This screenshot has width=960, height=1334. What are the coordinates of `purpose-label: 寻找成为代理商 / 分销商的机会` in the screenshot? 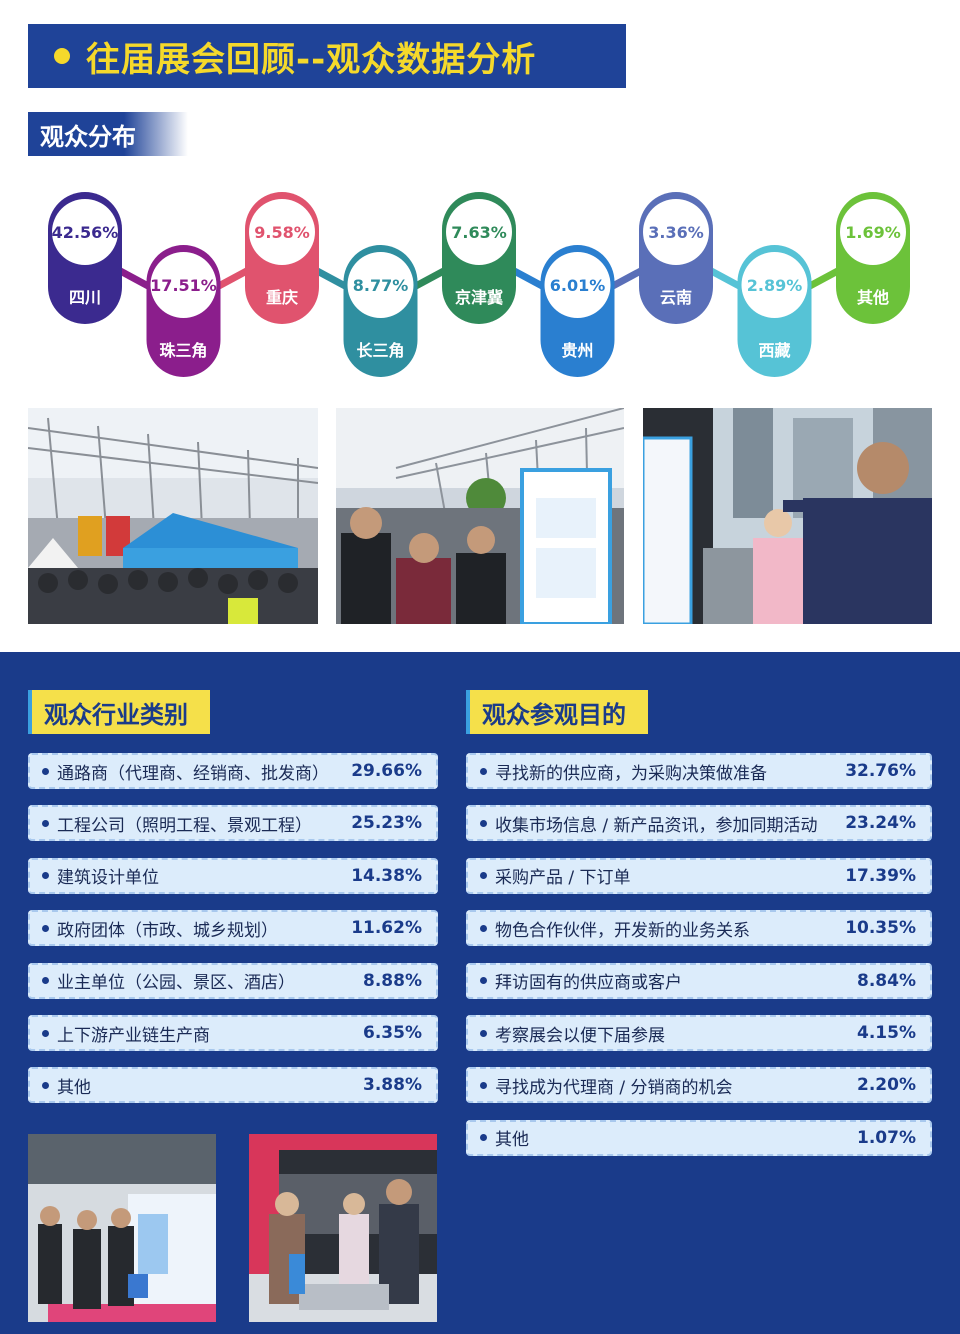 It's located at (614, 1087).